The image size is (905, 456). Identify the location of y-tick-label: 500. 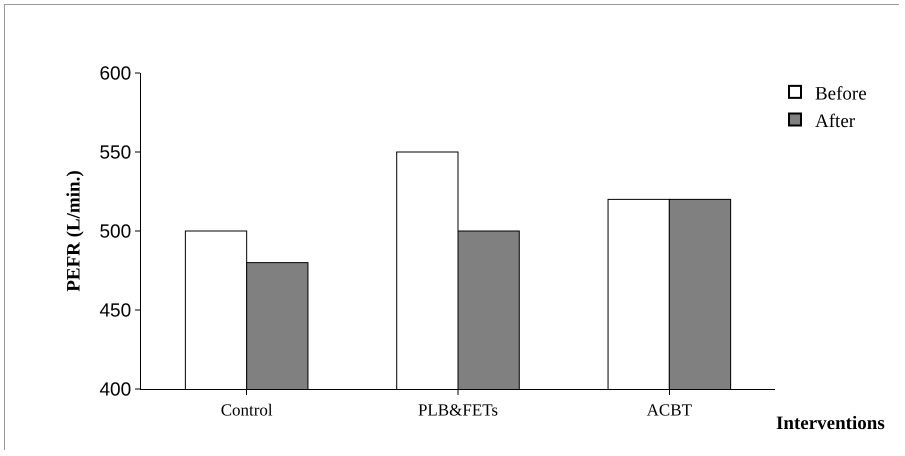
(115, 232).